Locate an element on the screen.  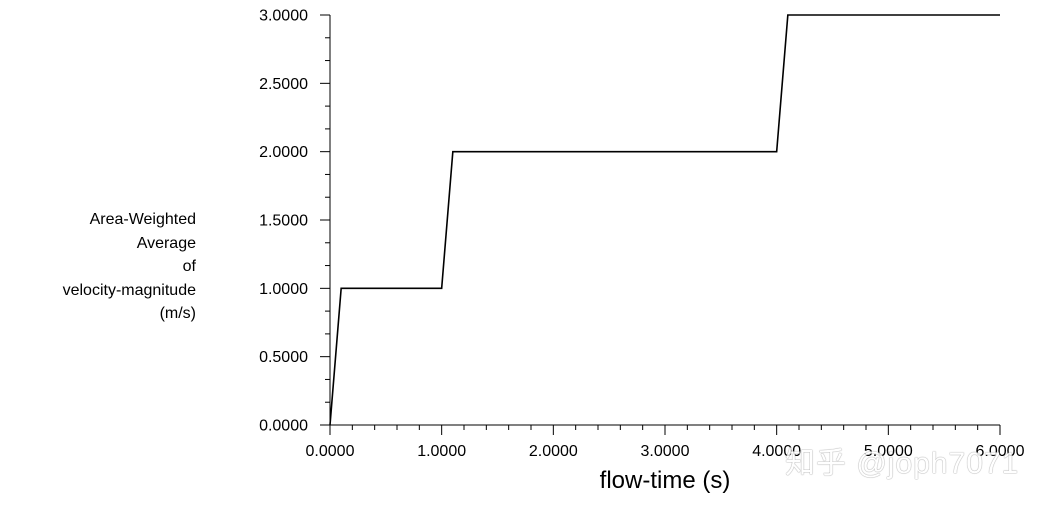
y-tick-label: 3.0000 is located at coordinates (283, 16).